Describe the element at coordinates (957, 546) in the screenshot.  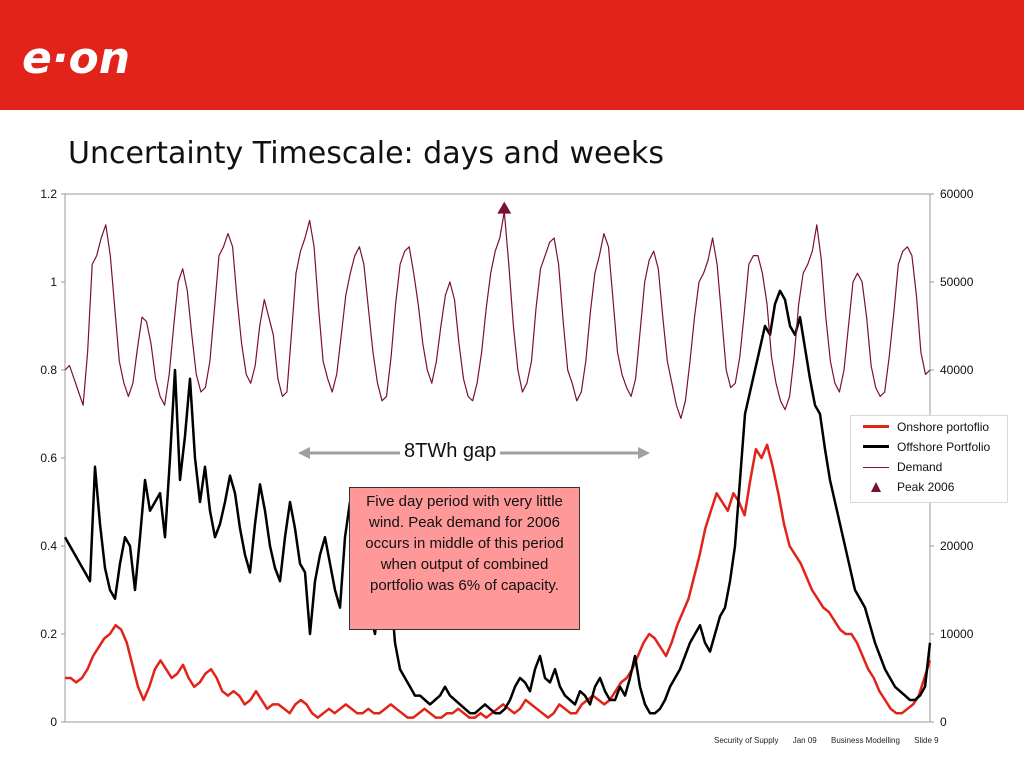
I see `y-tick-label-right: 20000` at that location.